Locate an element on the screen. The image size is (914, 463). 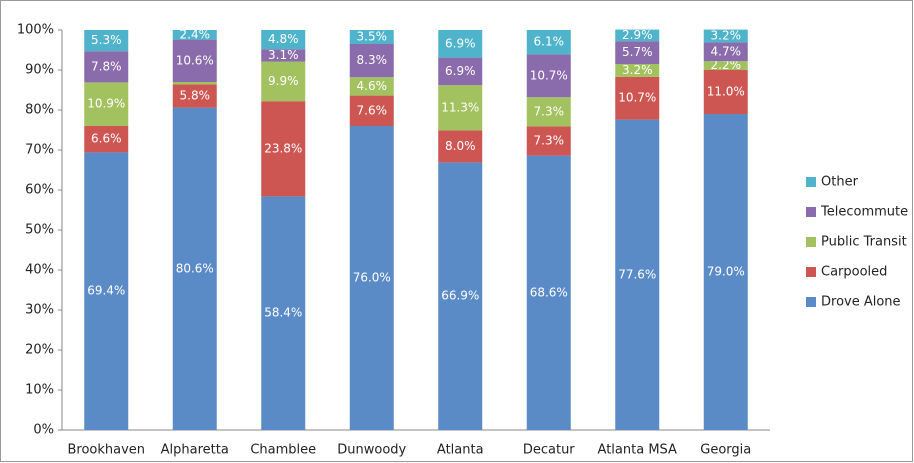
legend-label: Telecommute is located at coordinates (864, 212).